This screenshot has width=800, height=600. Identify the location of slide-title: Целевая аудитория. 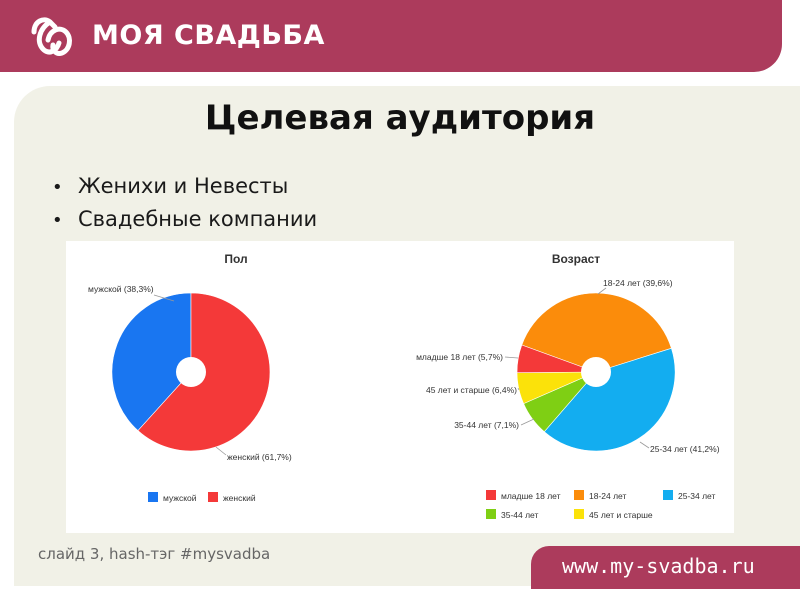
(400, 118).